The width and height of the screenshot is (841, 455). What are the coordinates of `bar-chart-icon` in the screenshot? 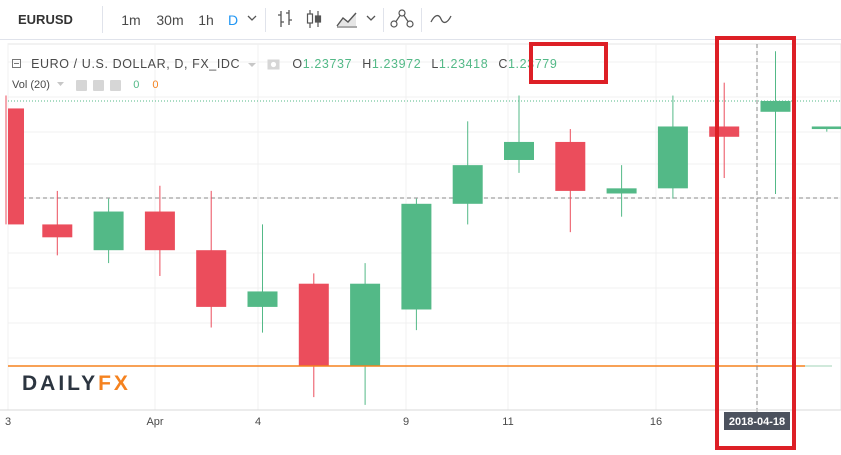 It's located at (285, 19).